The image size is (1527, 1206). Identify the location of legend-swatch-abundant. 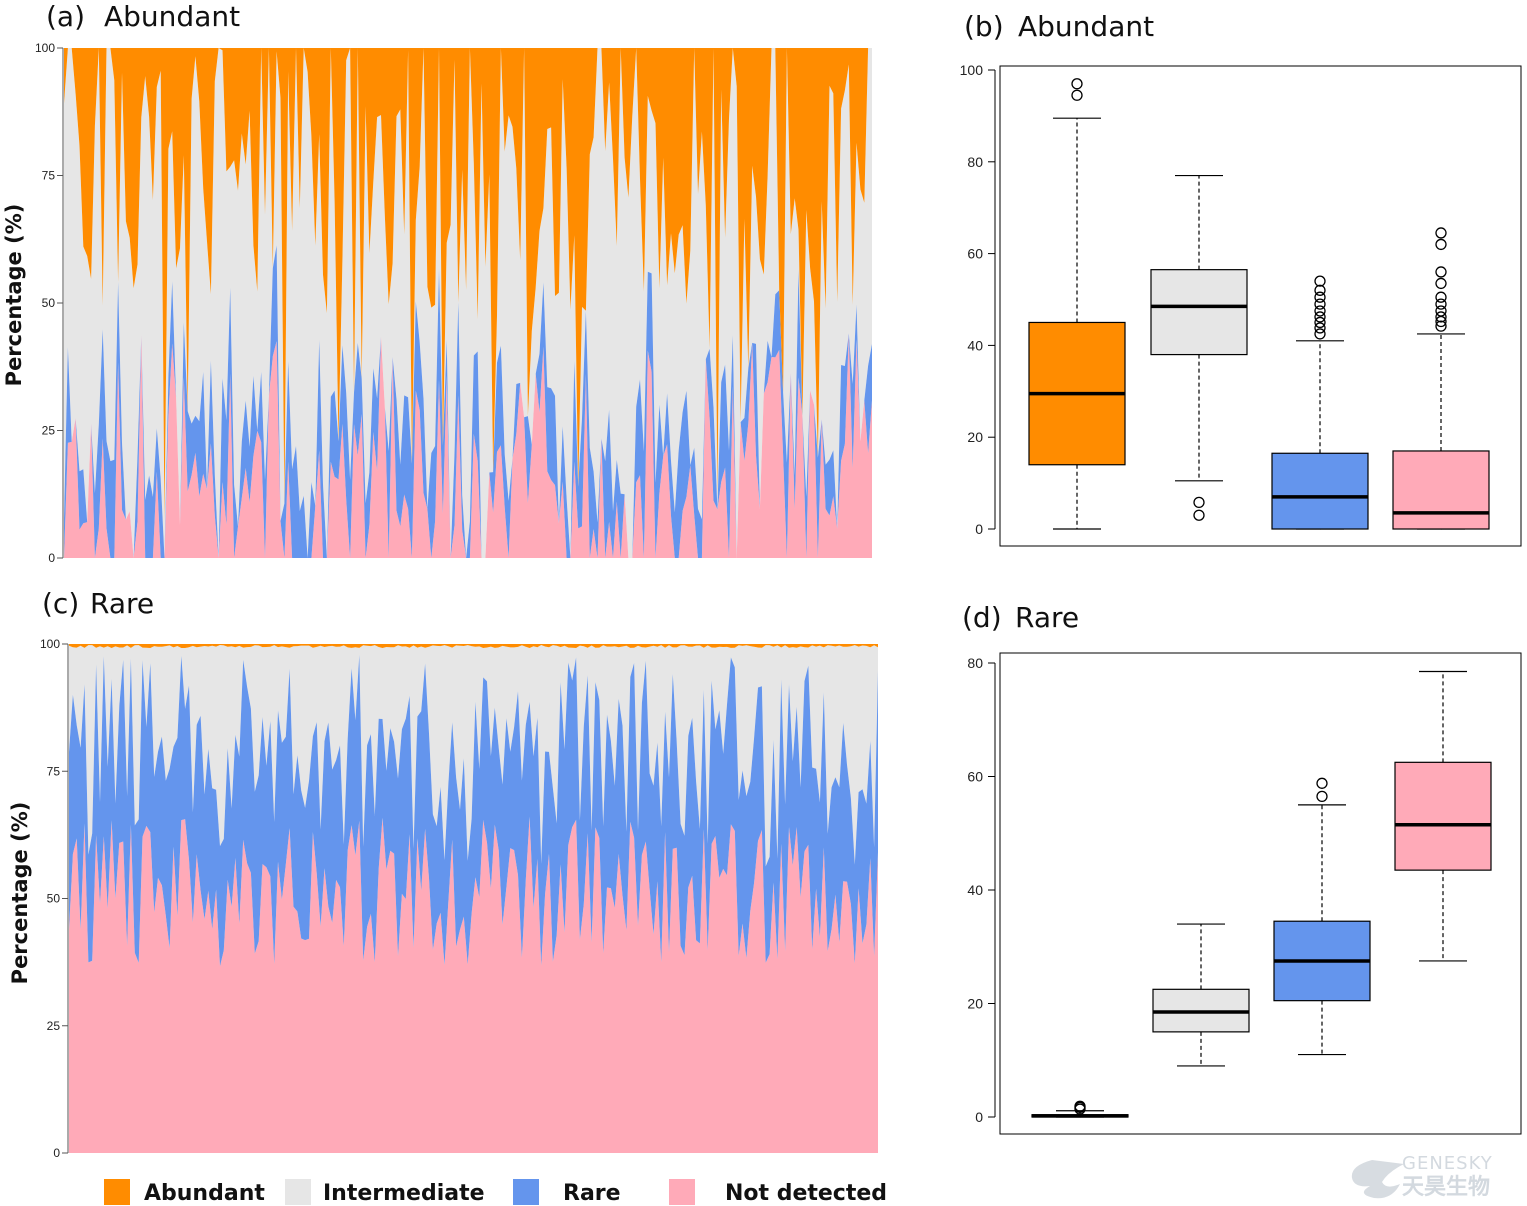
(117, 1192).